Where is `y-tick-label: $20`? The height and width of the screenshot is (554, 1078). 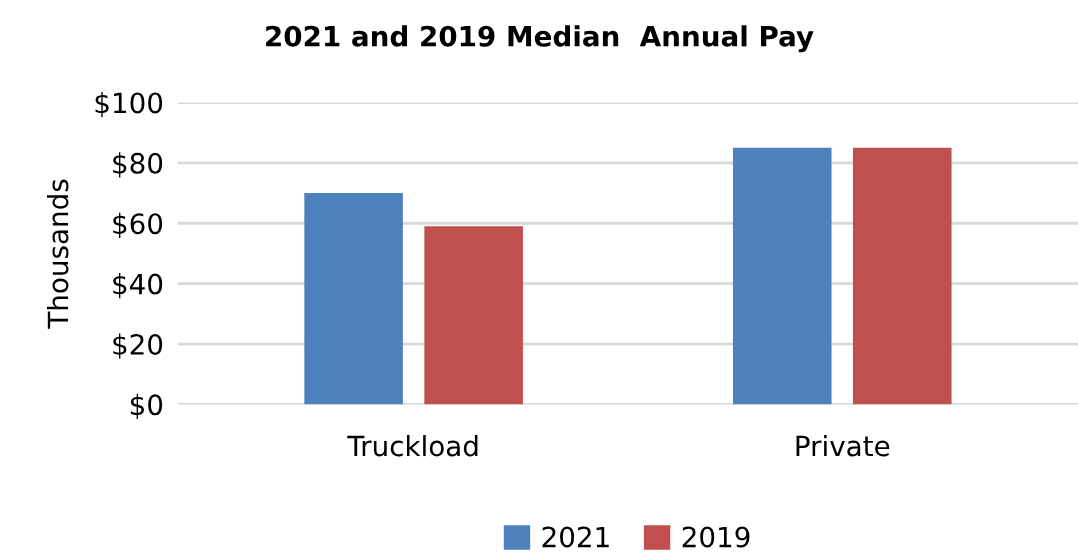
y-tick-label: $20 is located at coordinates (138, 346).